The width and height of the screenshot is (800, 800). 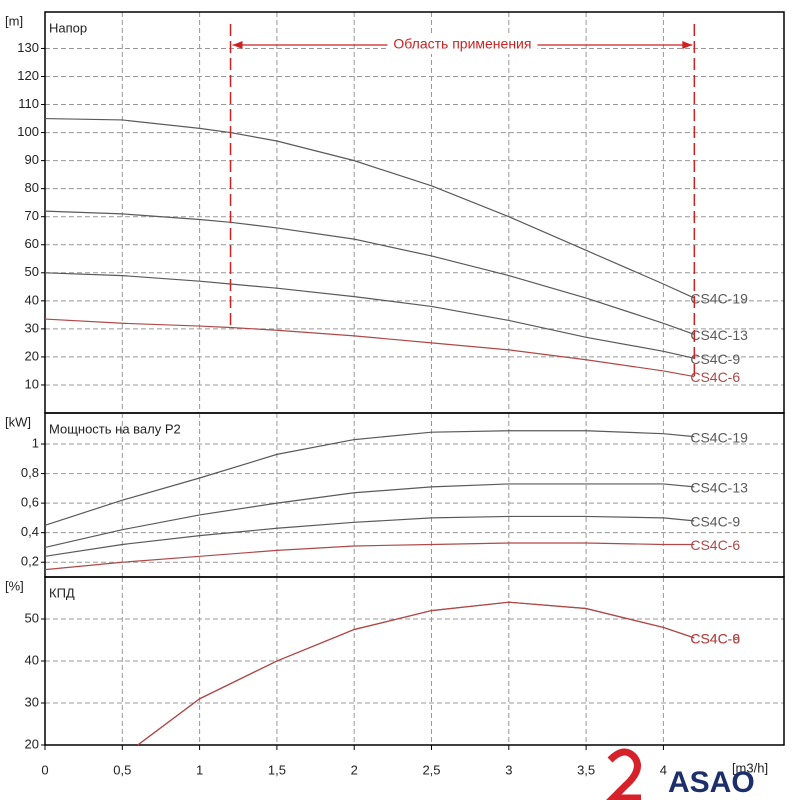 What do you see at coordinates (30, 561) in the screenshot?
I see `y-tick-label: 0,2` at bounding box center [30, 561].